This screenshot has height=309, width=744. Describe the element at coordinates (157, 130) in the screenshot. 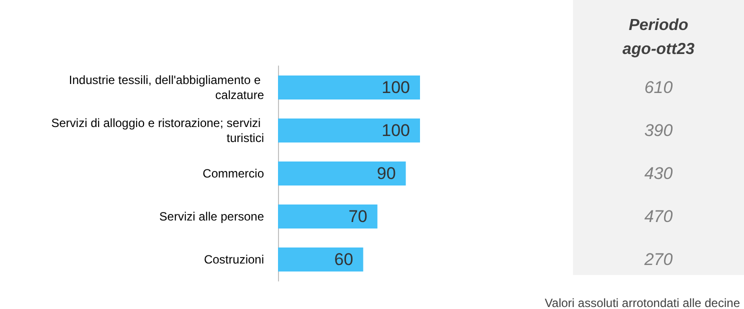

I see `y-tick-label: Servizi di alloggio e ristorazione; servizi turistici` at that location.